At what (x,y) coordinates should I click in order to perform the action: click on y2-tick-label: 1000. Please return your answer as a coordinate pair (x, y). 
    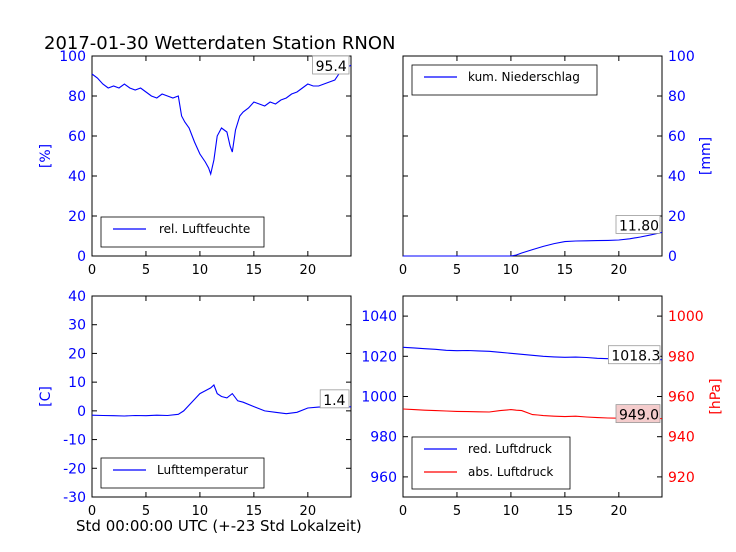
    Looking at the image, I should click on (686, 317).